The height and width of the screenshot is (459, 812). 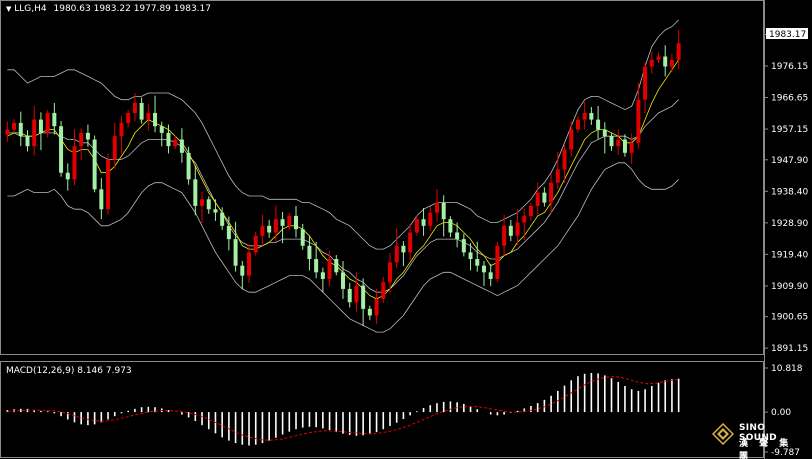 I want to click on macd-histogram, so click(x=343, y=409).